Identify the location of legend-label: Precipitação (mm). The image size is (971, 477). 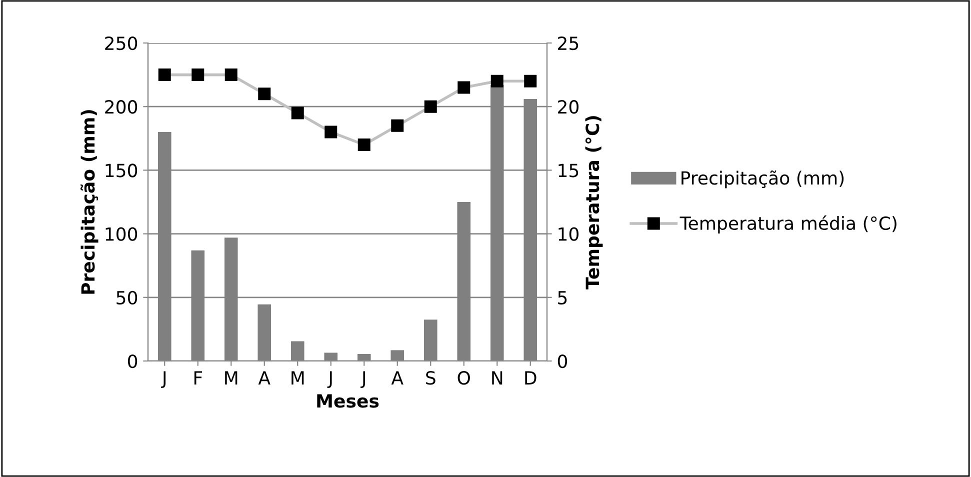
(763, 179).